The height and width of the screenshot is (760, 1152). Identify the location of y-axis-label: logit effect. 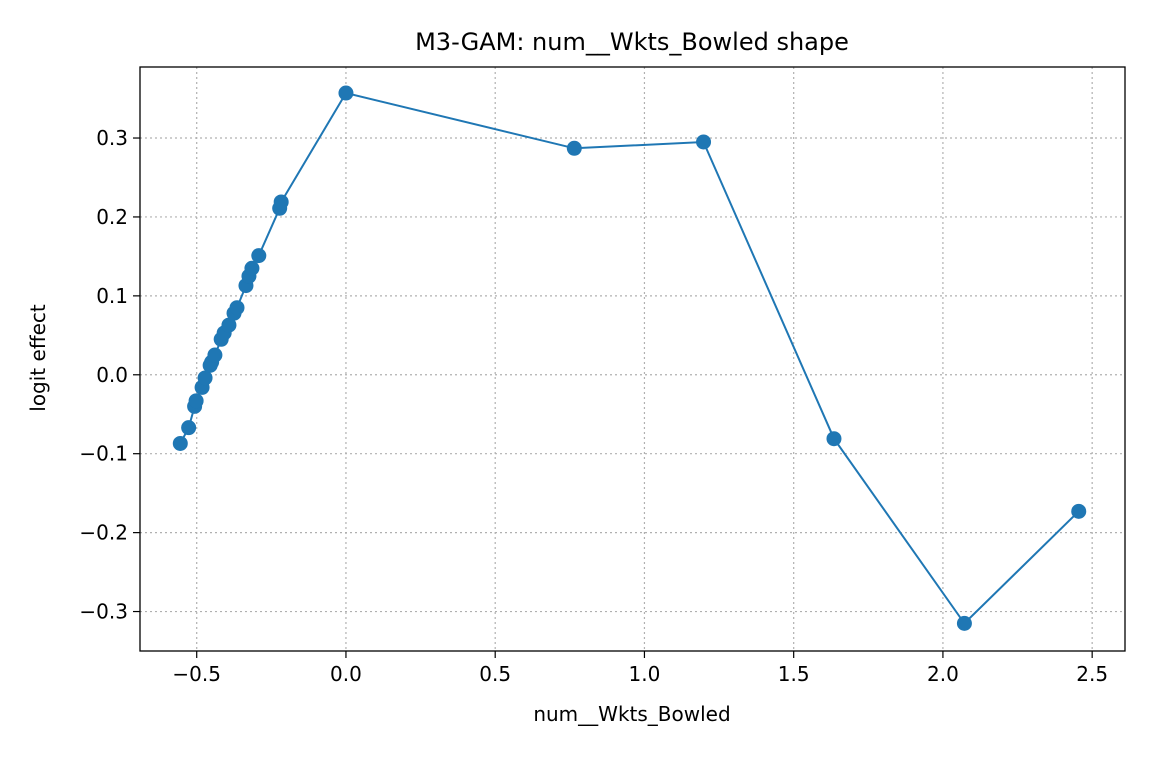
(38, 358).